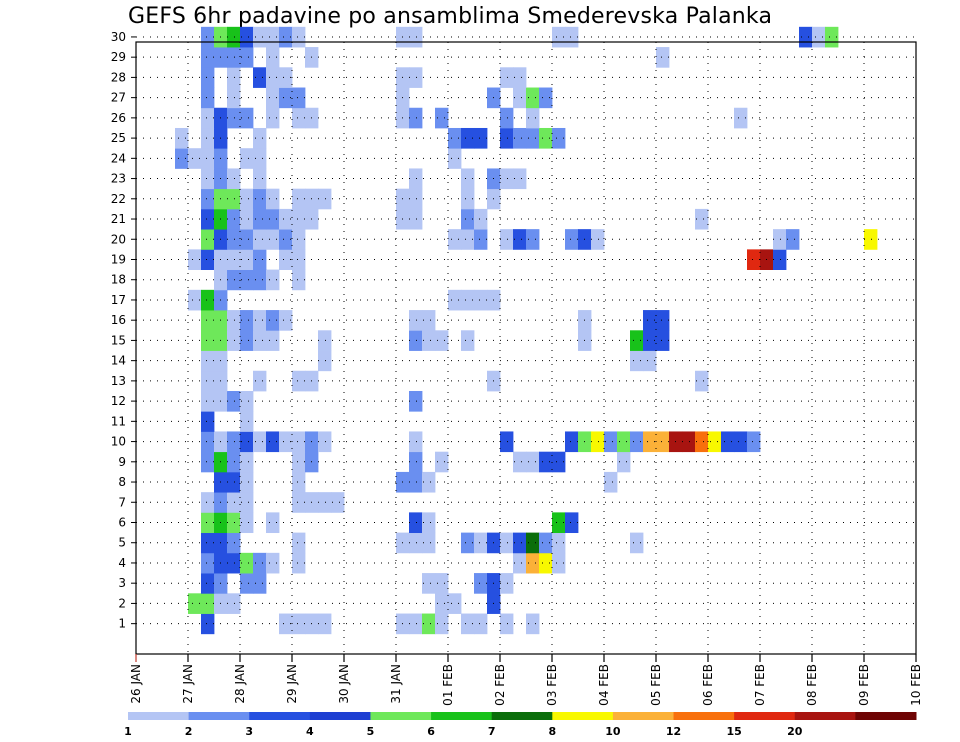 The height and width of the screenshot is (742, 960). I want to click on x-tick-label: 27 JAN, so click(188, 684).